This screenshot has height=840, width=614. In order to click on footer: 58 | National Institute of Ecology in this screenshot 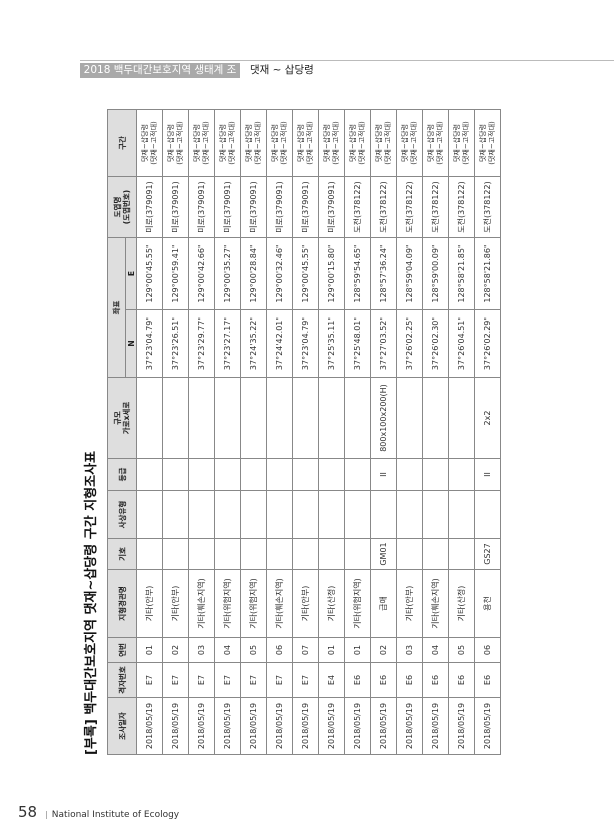, I will do `click(98, 812)`.